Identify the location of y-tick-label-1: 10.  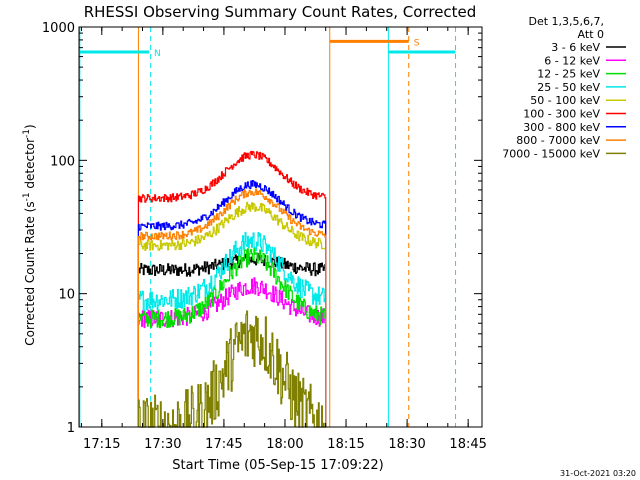
(66, 295).